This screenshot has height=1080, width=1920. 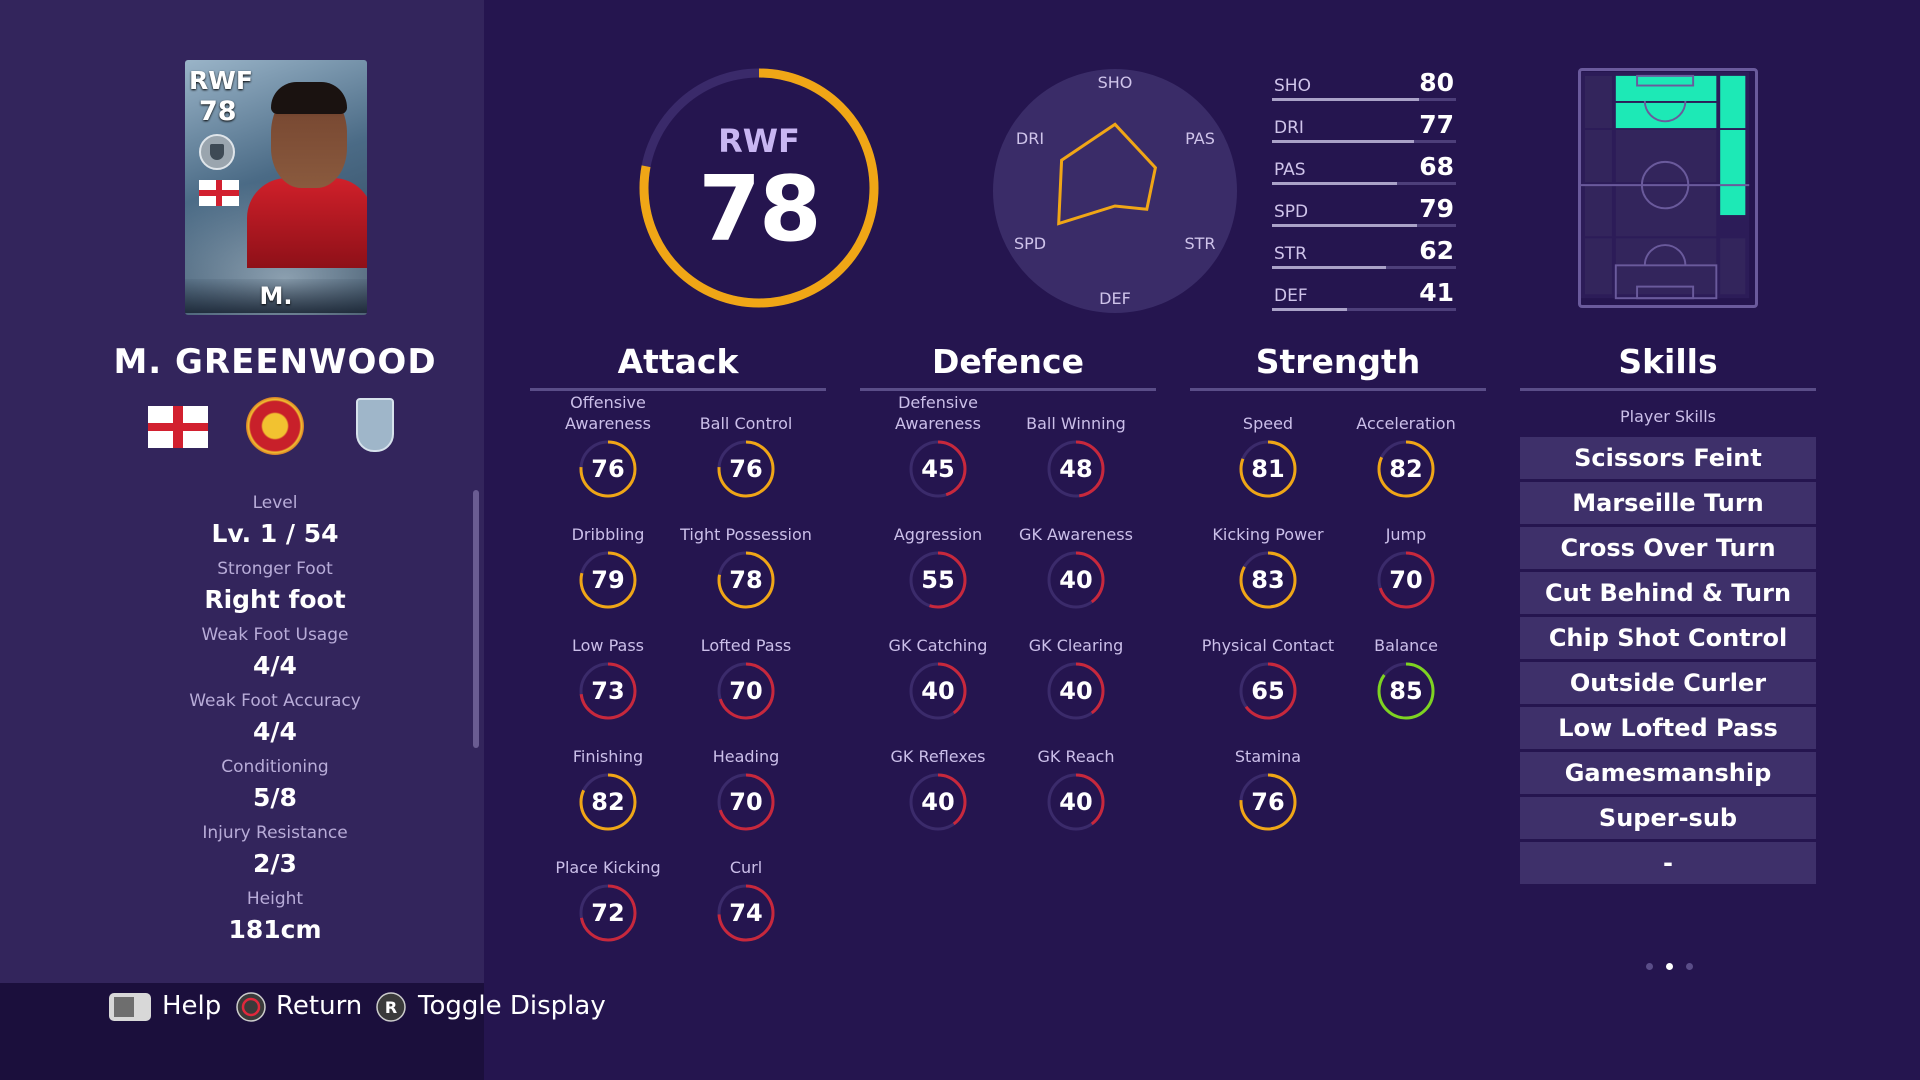 I want to click on stat-label: Heading, so click(x=746, y=756).